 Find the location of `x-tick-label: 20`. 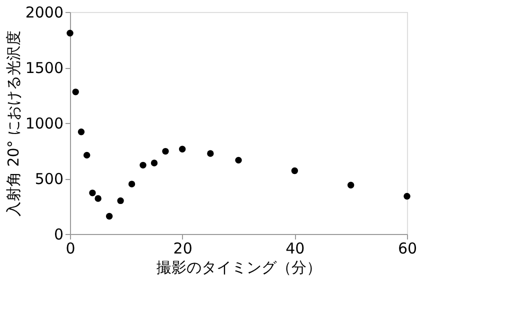

x-tick-label: 20 is located at coordinates (182, 249).